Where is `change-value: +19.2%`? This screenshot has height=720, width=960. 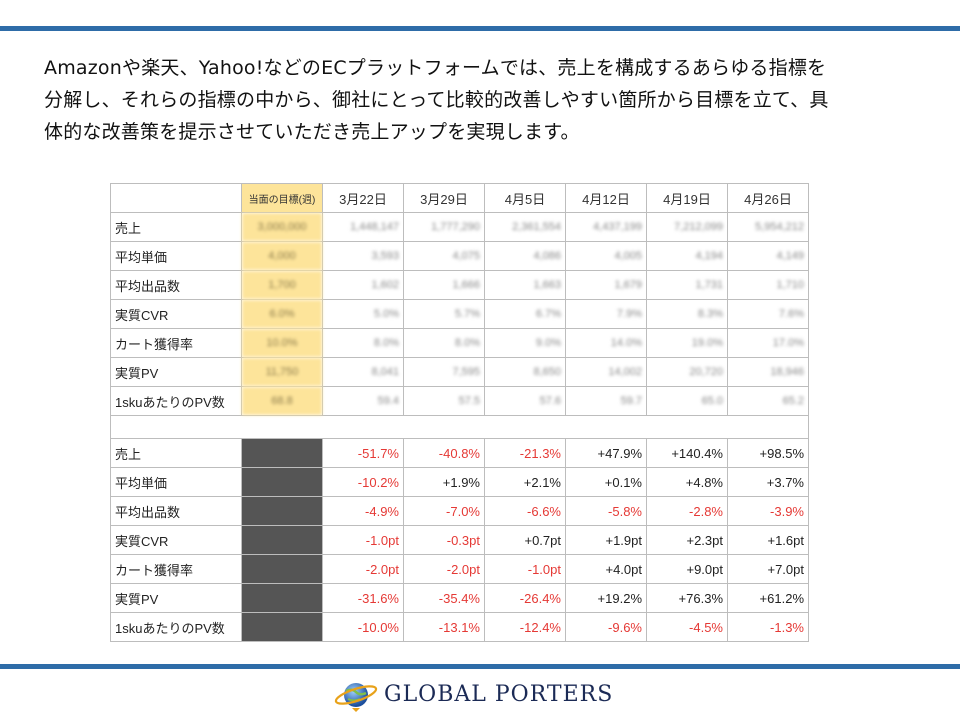
change-value: +19.2% is located at coordinates (606, 598).